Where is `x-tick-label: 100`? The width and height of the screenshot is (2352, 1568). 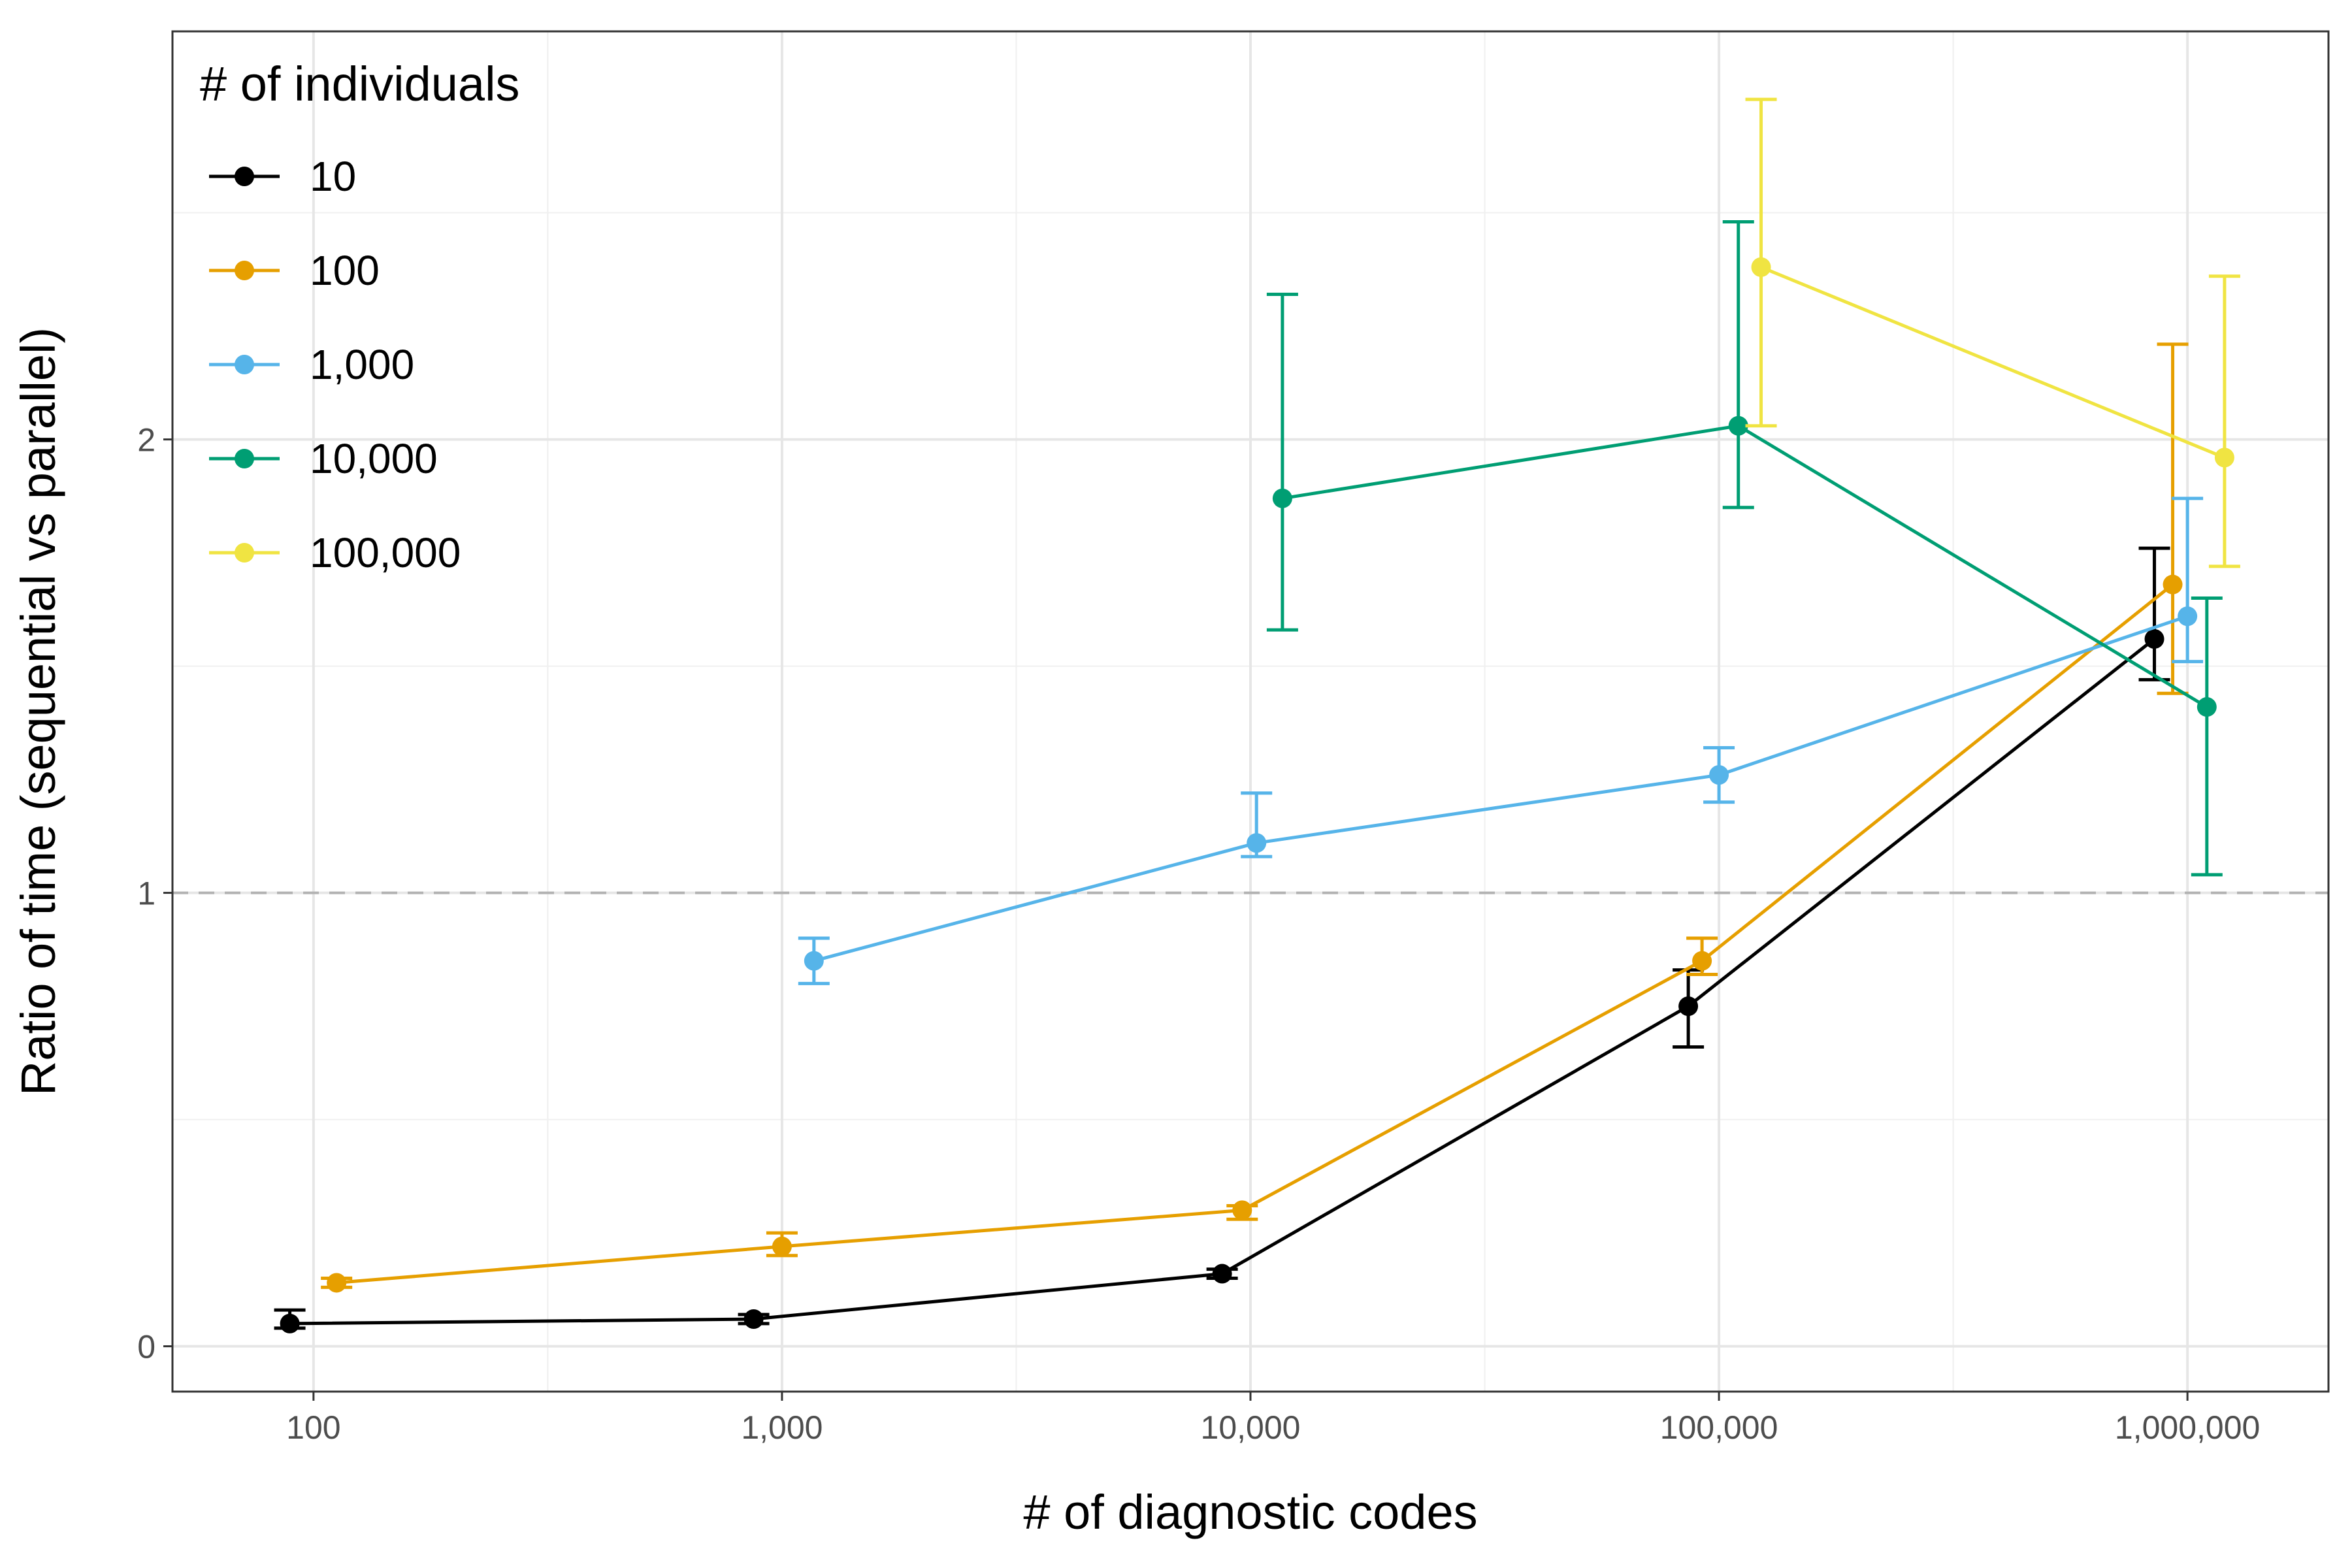 x-tick-label: 100 is located at coordinates (313, 1427).